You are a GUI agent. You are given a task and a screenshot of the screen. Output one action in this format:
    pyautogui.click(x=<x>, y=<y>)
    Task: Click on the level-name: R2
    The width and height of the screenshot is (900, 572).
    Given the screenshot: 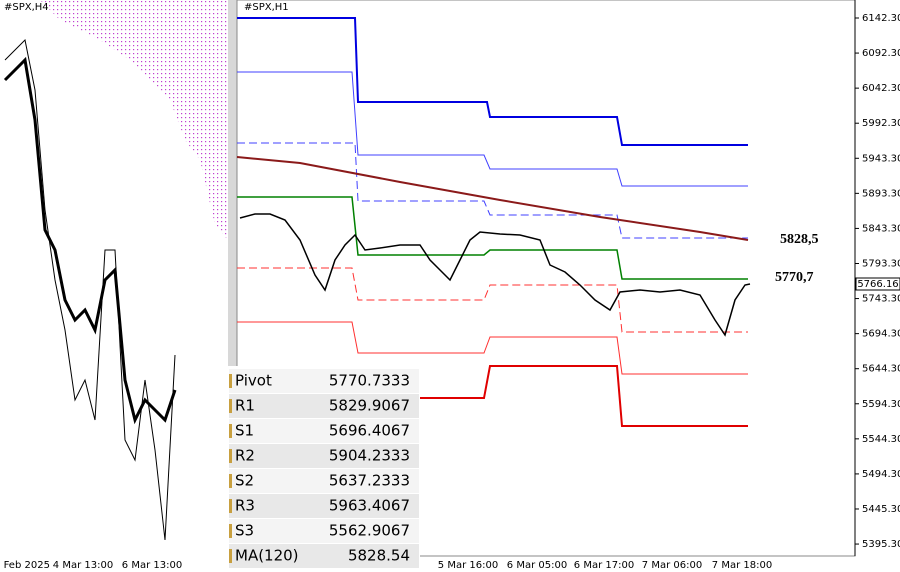 What is the action you would take?
    pyautogui.click(x=245, y=456)
    